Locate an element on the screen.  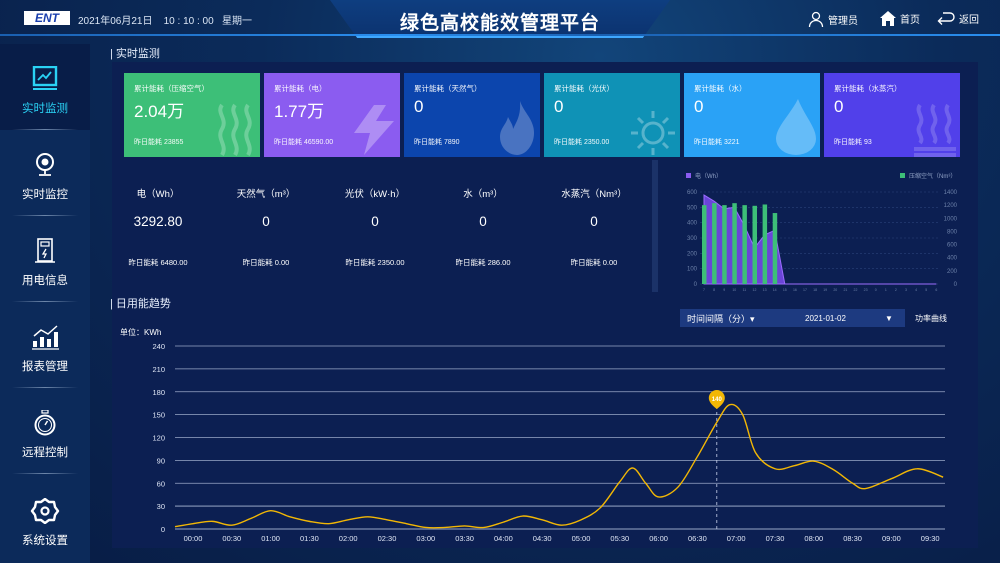
x-tick: 4 is located at coordinates (916, 290).